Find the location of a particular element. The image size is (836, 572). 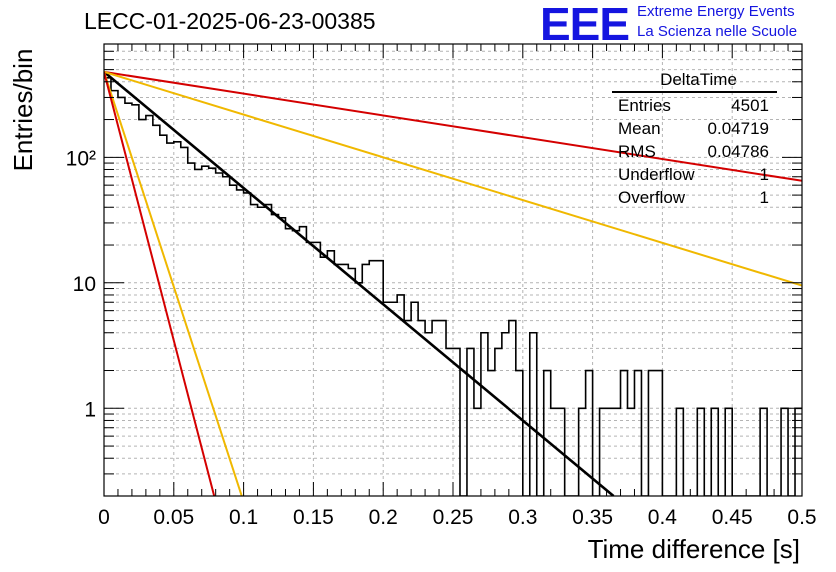

x-axis-label: Time difference [s] is located at coordinates (693, 549).